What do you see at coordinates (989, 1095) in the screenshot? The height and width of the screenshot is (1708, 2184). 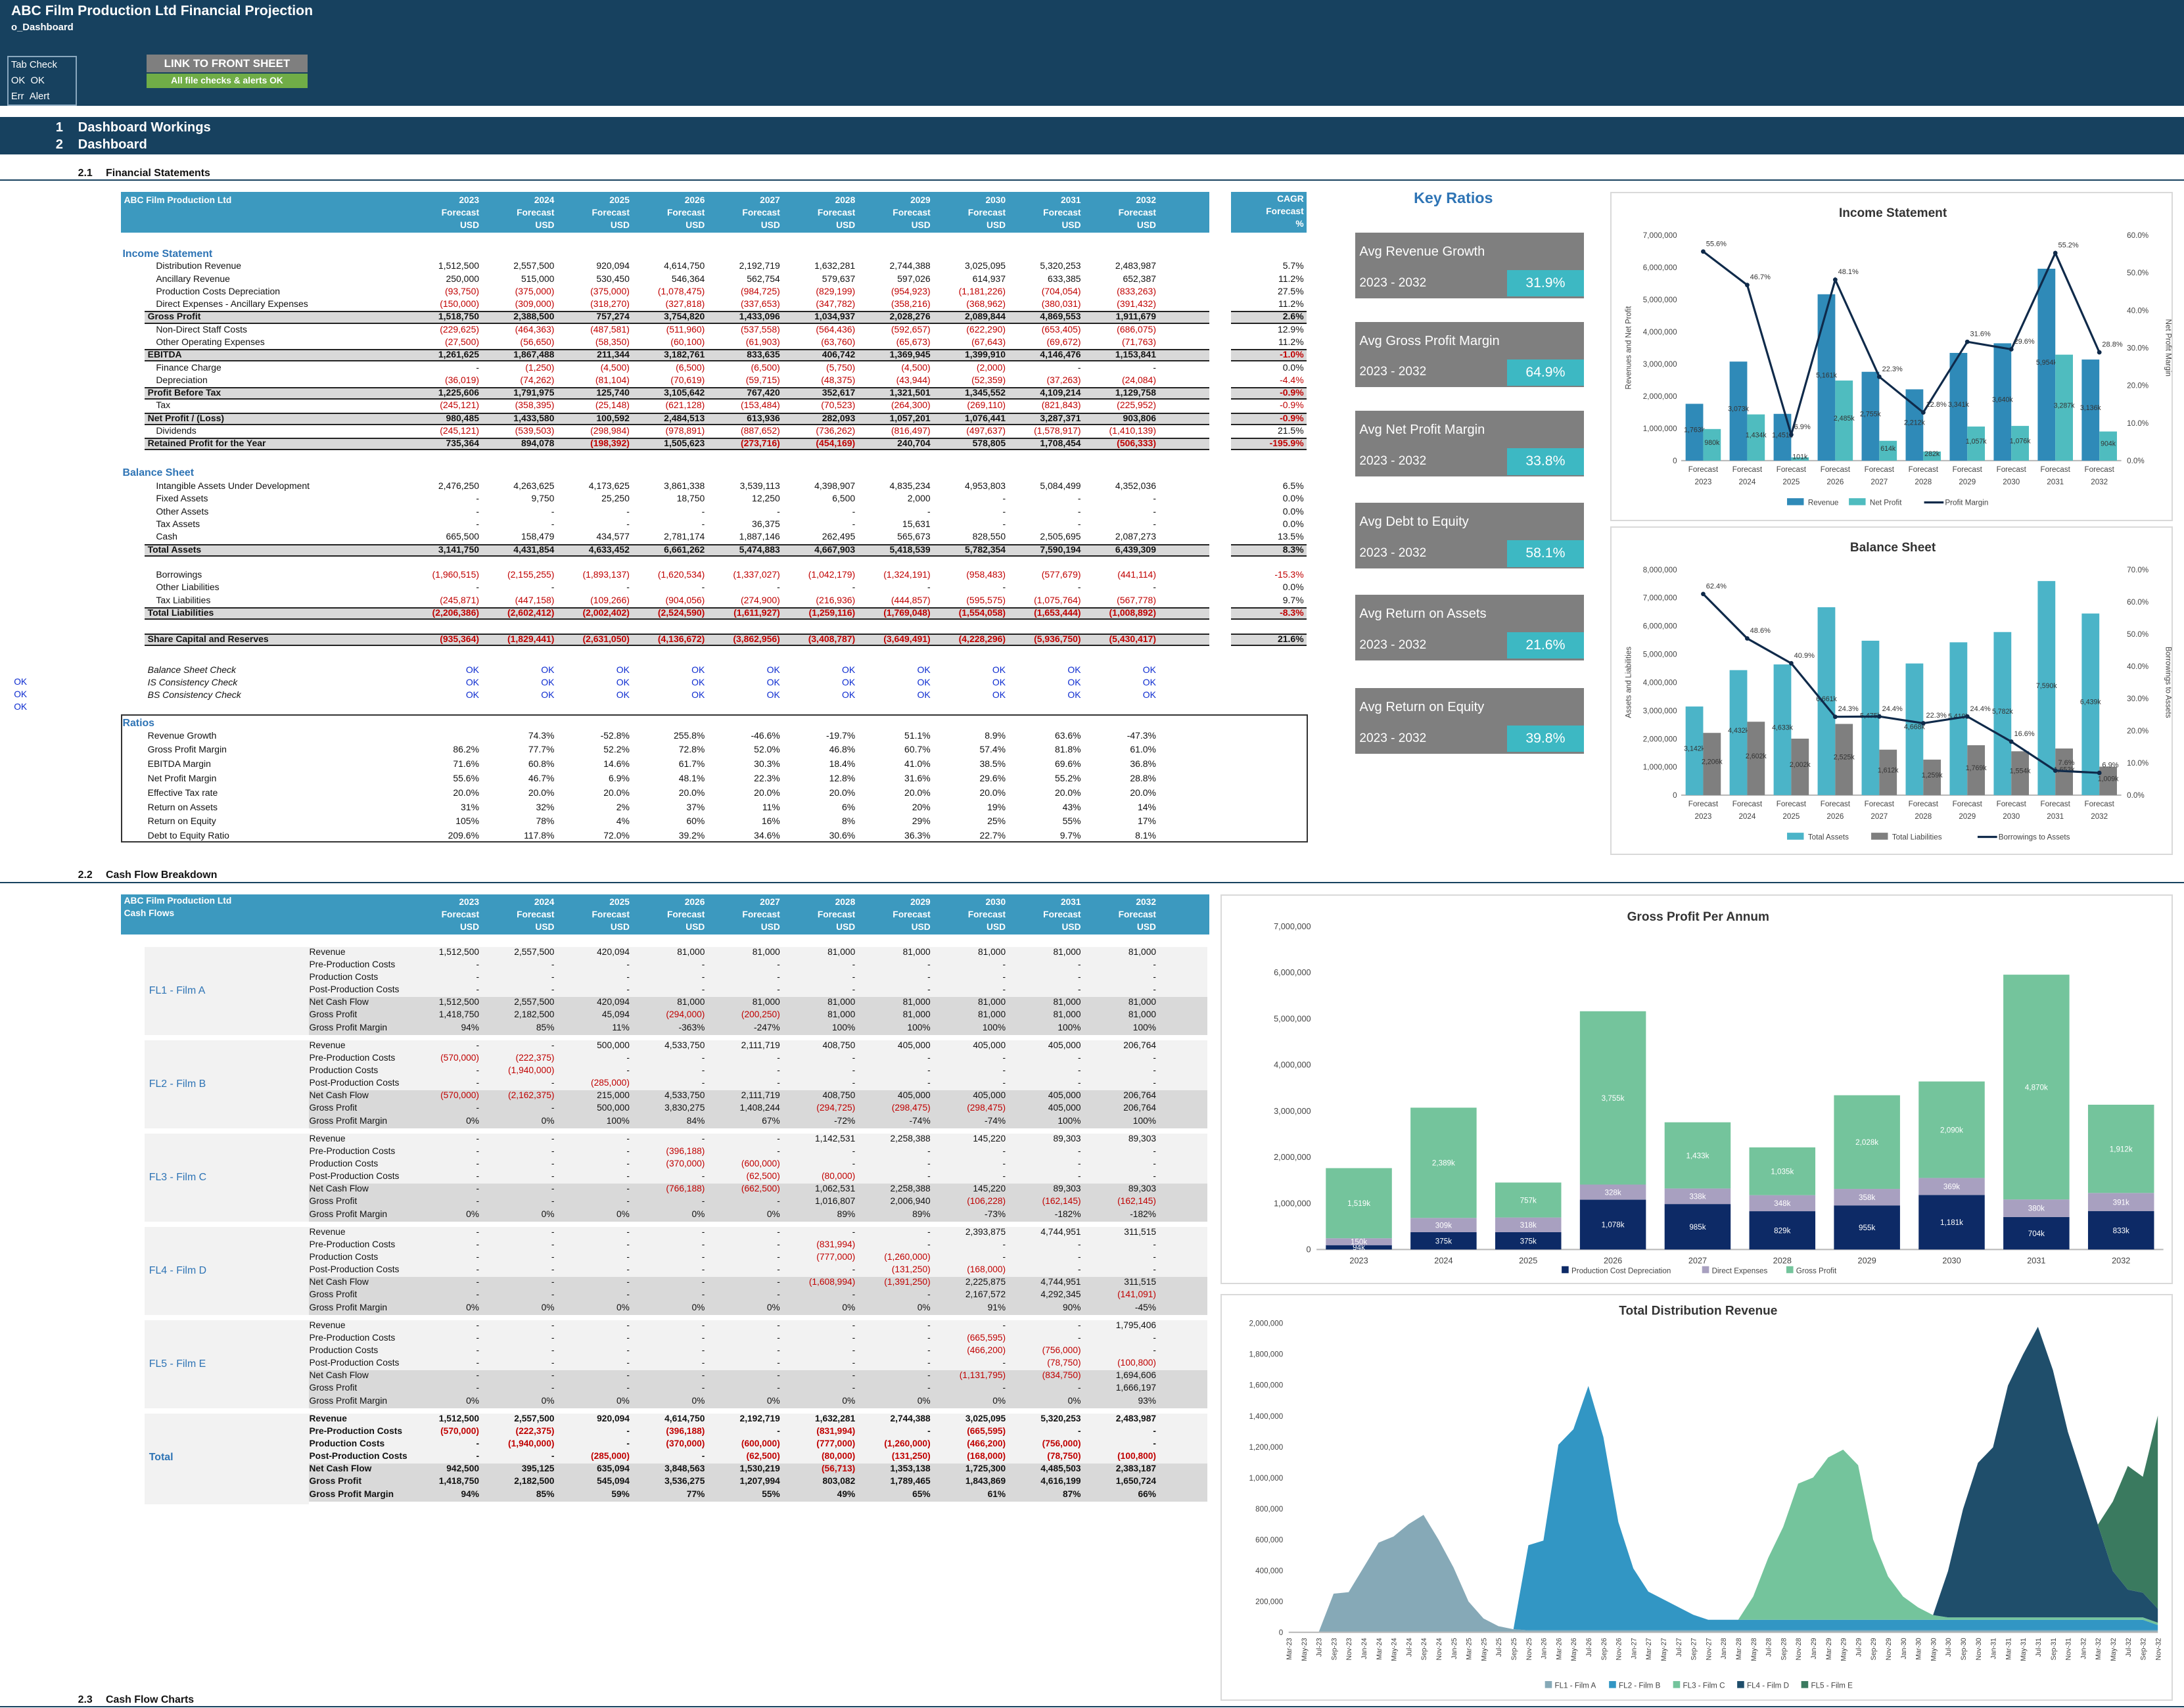 I see `cf-cell: 405,000` at bounding box center [989, 1095].